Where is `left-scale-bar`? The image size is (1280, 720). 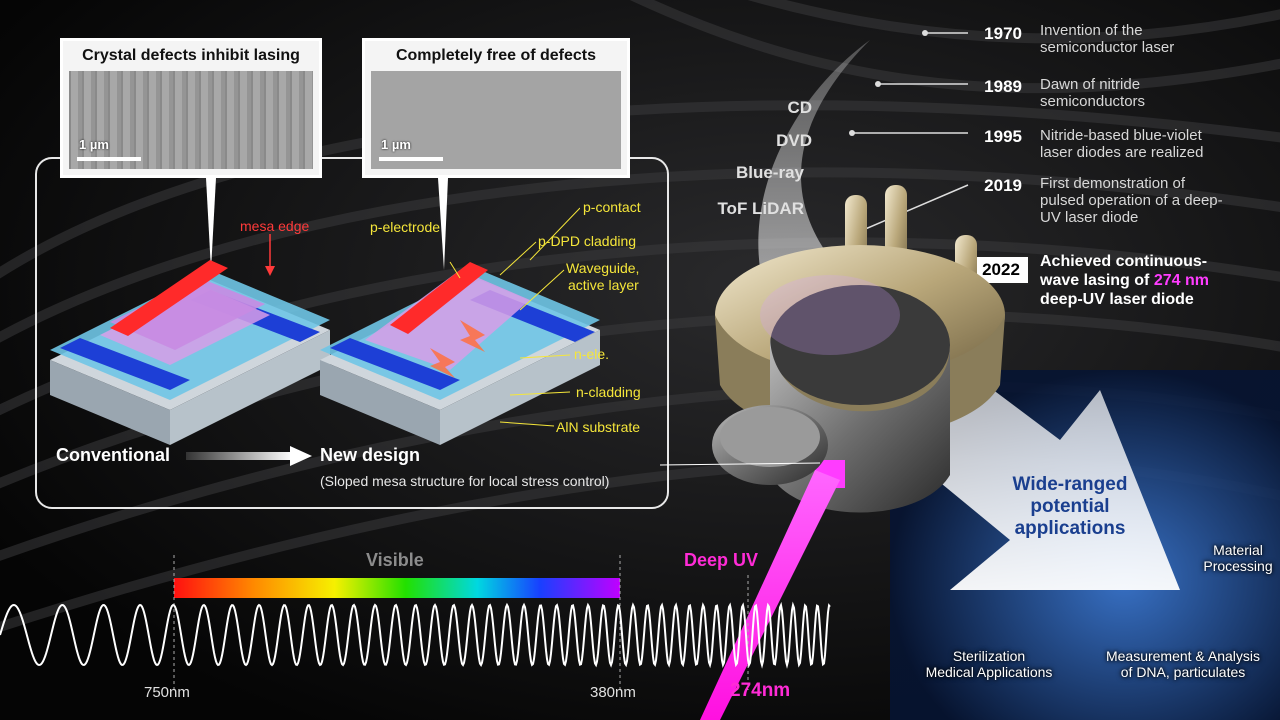
left-scale-bar is located at coordinates (109, 159).